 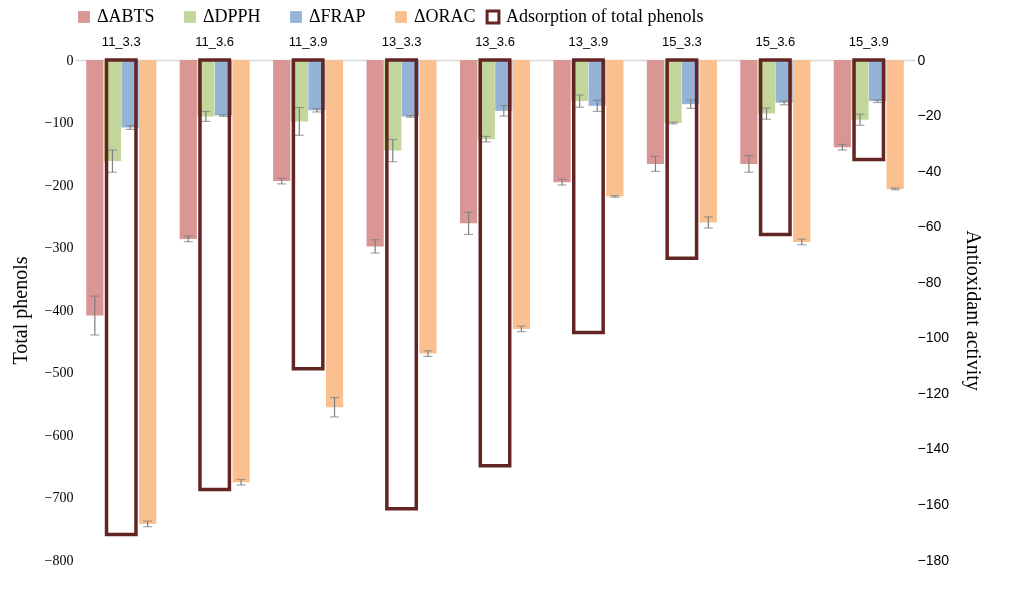 What do you see at coordinates (59, 497) in the screenshot?
I see `y-tick-label: −700` at bounding box center [59, 497].